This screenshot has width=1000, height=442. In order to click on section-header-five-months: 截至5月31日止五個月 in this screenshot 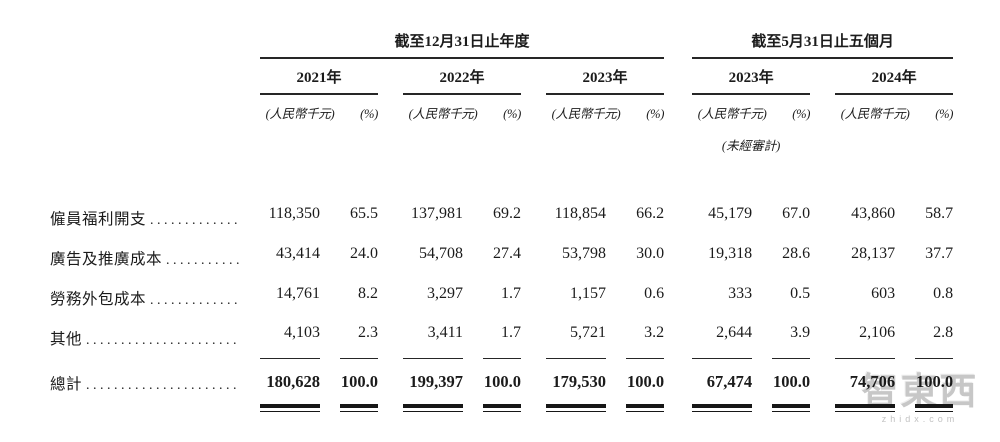, I will do `click(823, 40)`.